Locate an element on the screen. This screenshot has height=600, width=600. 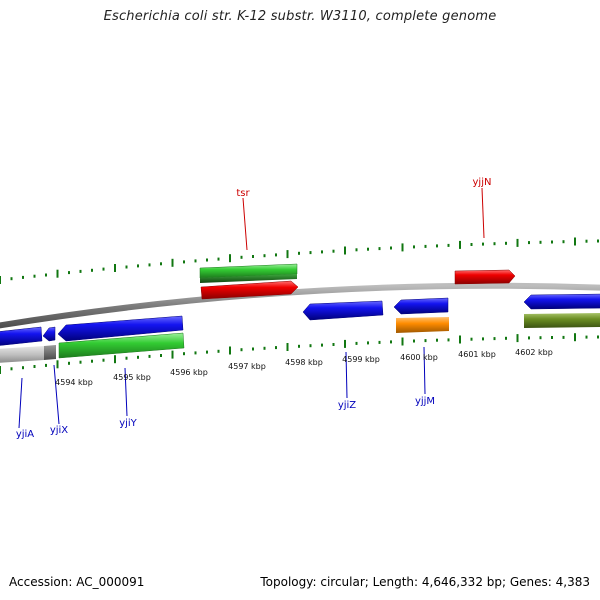
leader-yjiY is located at coordinates (126, 392).